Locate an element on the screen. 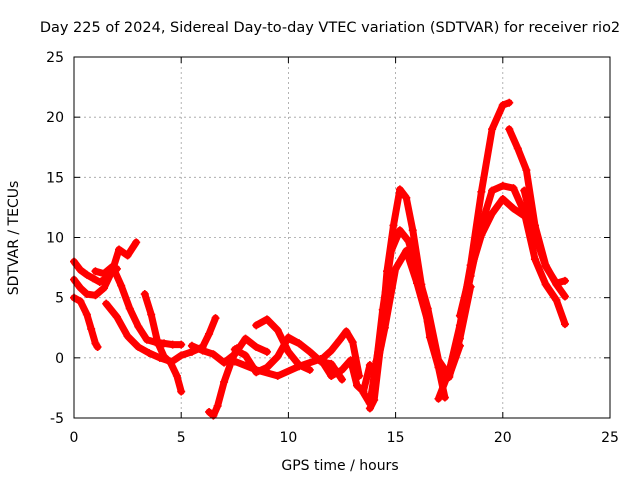 The width and height of the screenshot is (640, 480). series-track-g is located at coordinates (193, 340).